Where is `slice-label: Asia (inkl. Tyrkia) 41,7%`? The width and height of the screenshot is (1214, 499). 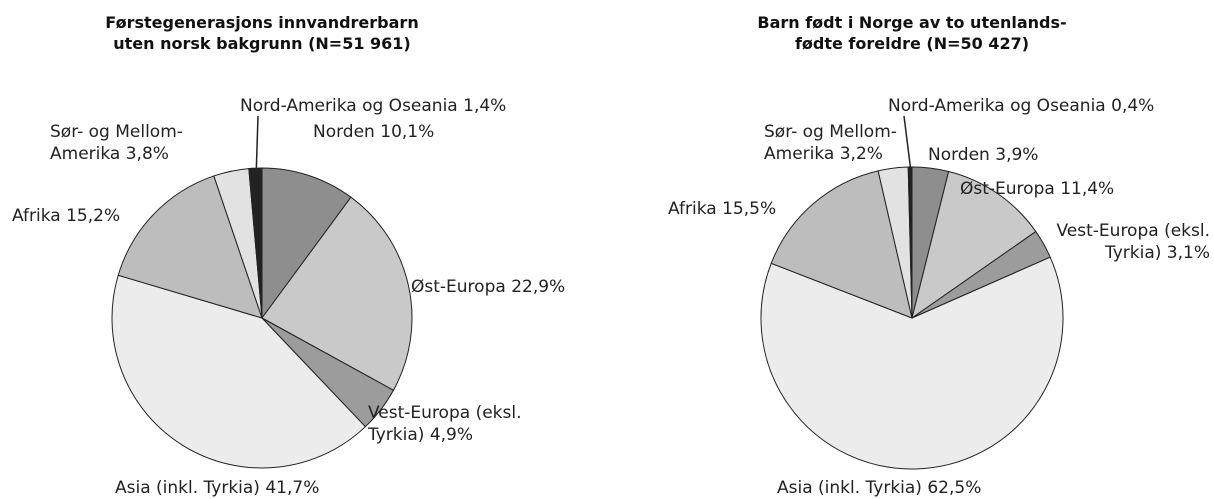 slice-label: Asia (inkl. Tyrkia) 41,7% is located at coordinates (217, 488).